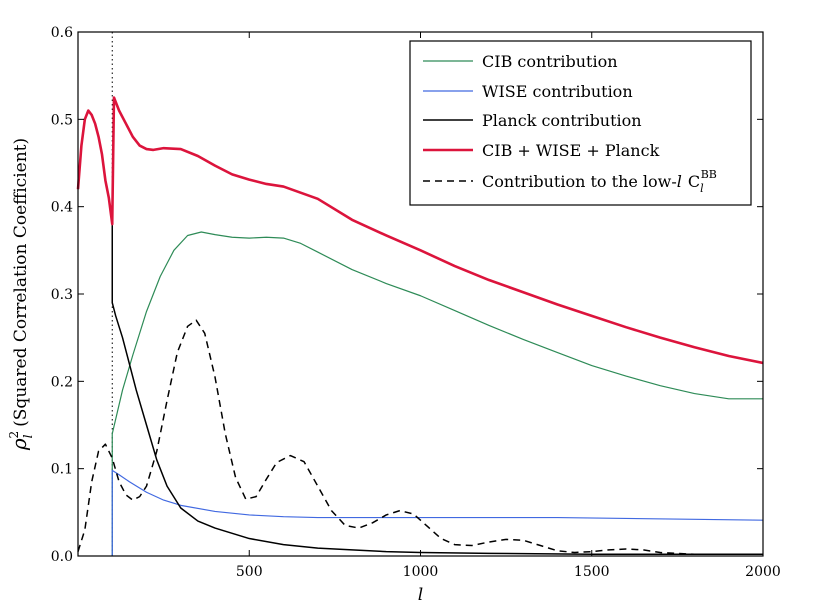  I want to click on svg-text:ρl2(Squared Correlation Coeffi: ρl2 (Squared Correlation Coefficient), so click(21, 294).